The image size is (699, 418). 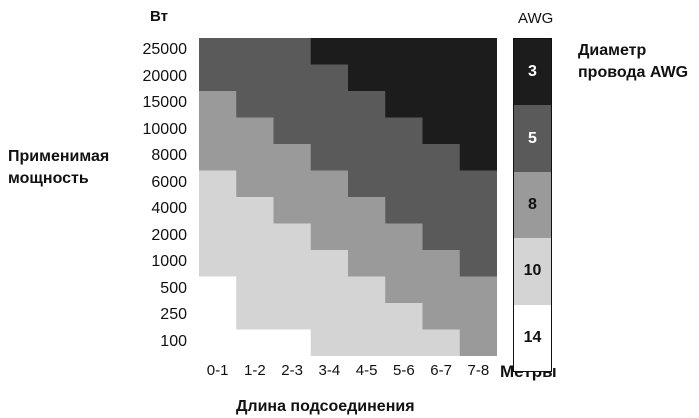 I want to click on legend-swatch-awg-14: 14, so click(x=532, y=337).